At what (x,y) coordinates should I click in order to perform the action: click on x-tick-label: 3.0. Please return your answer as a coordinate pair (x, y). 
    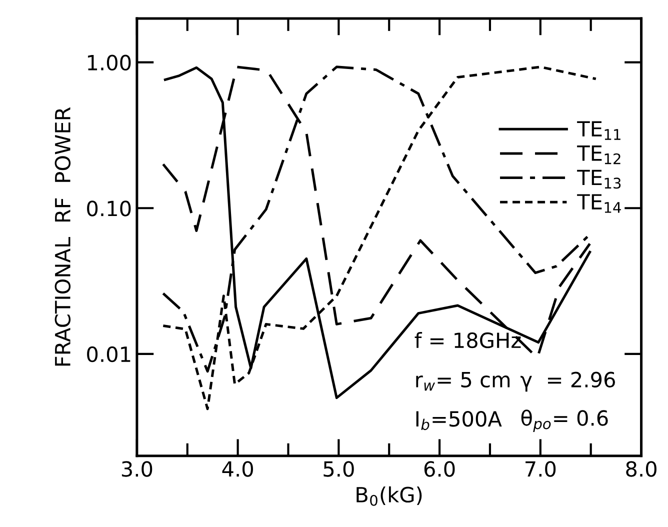
    Looking at the image, I should click on (137, 469).